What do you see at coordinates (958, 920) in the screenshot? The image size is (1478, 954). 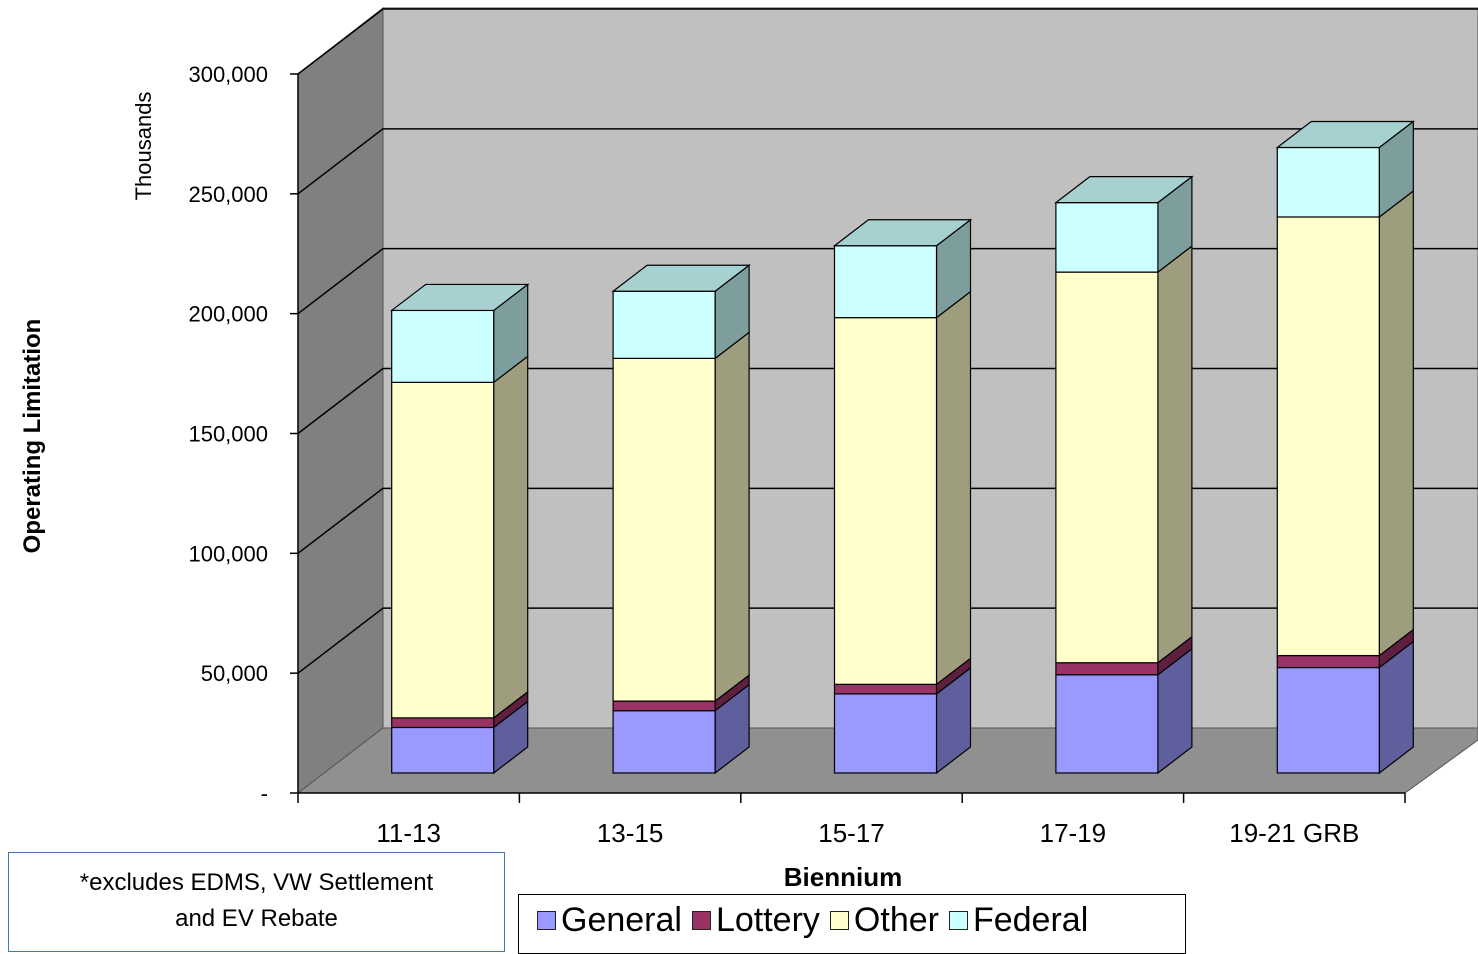 I see `legend-swatch-federal` at bounding box center [958, 920].